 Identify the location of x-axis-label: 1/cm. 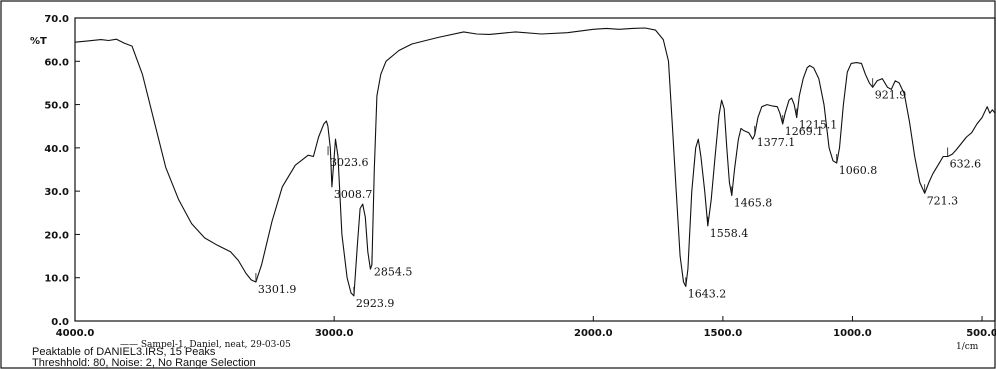
(967, 347).